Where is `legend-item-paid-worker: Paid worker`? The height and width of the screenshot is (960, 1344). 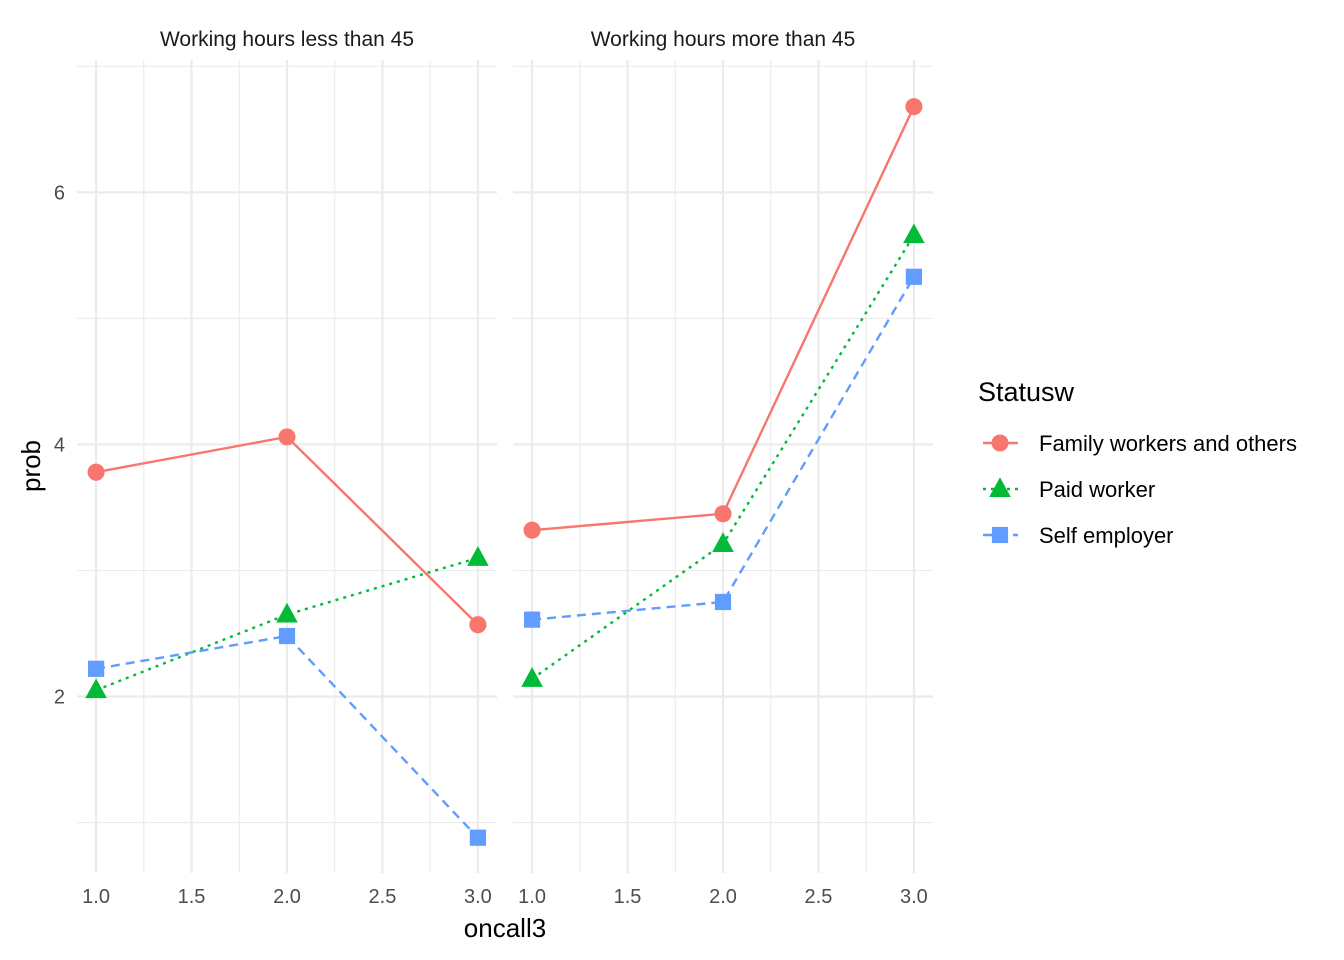
legend-item-paid-worker: Paid worker is located at coordinates (1069, 489).